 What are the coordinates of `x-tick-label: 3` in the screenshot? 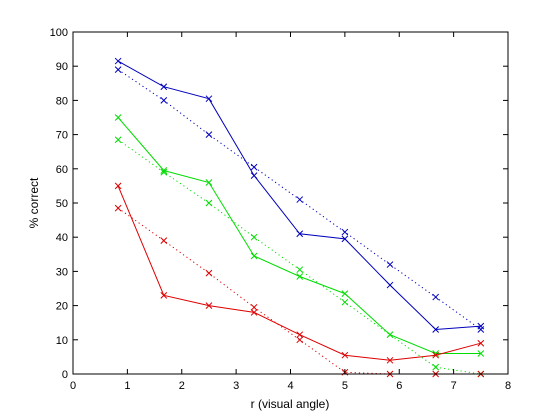 It's located at (236, 386).